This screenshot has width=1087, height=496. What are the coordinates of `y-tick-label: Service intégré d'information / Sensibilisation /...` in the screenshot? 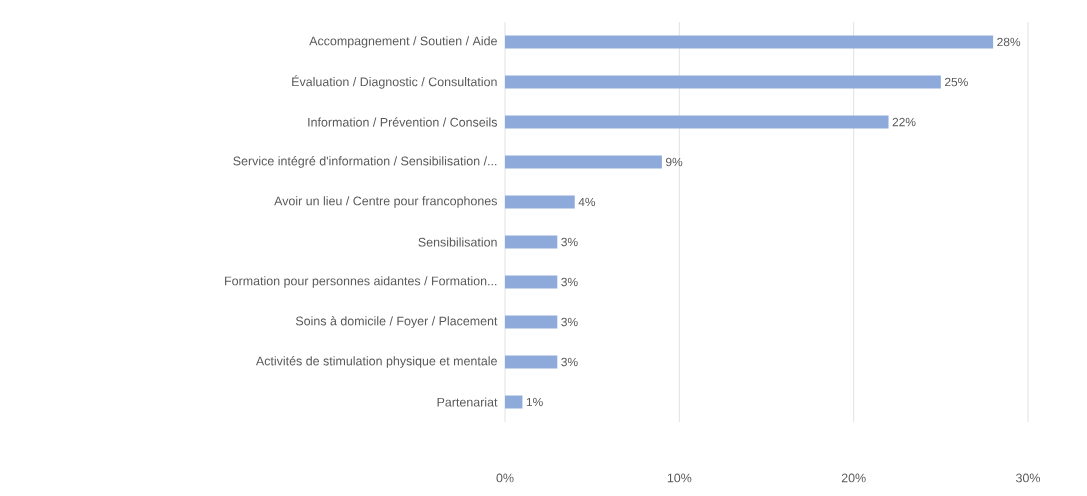 It's located at (365, 162).